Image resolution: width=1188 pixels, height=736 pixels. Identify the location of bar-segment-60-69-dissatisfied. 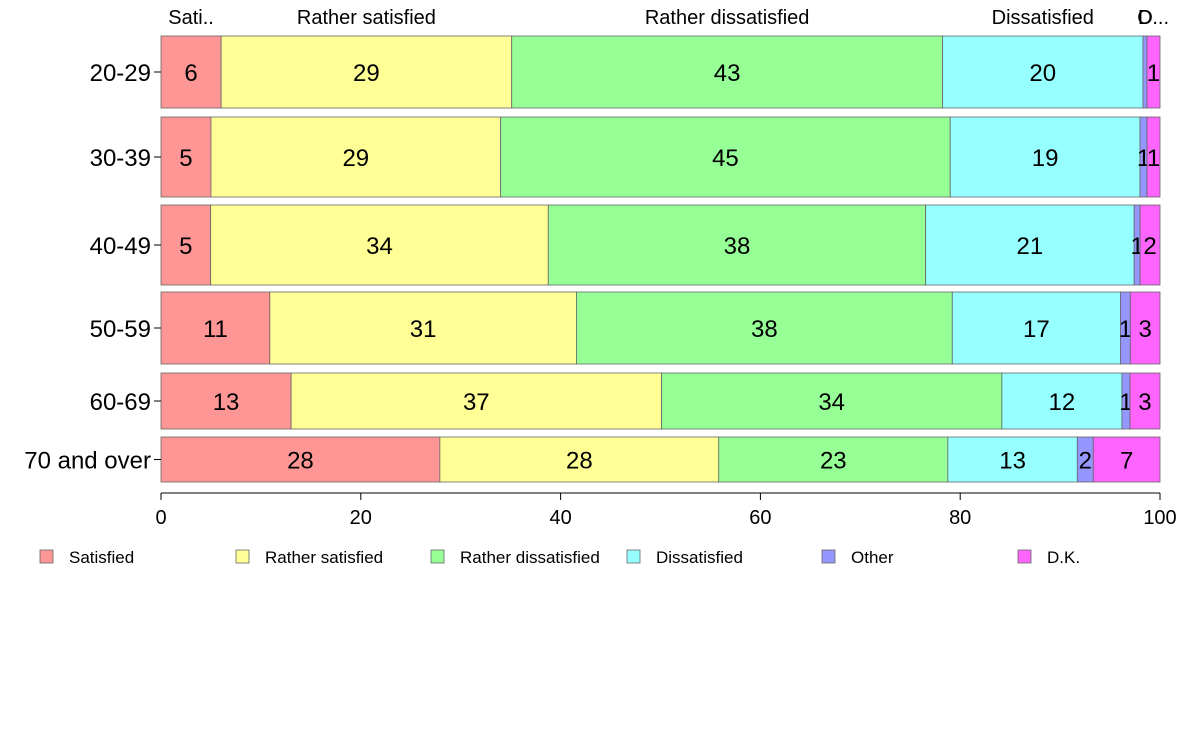
(1062, 401).